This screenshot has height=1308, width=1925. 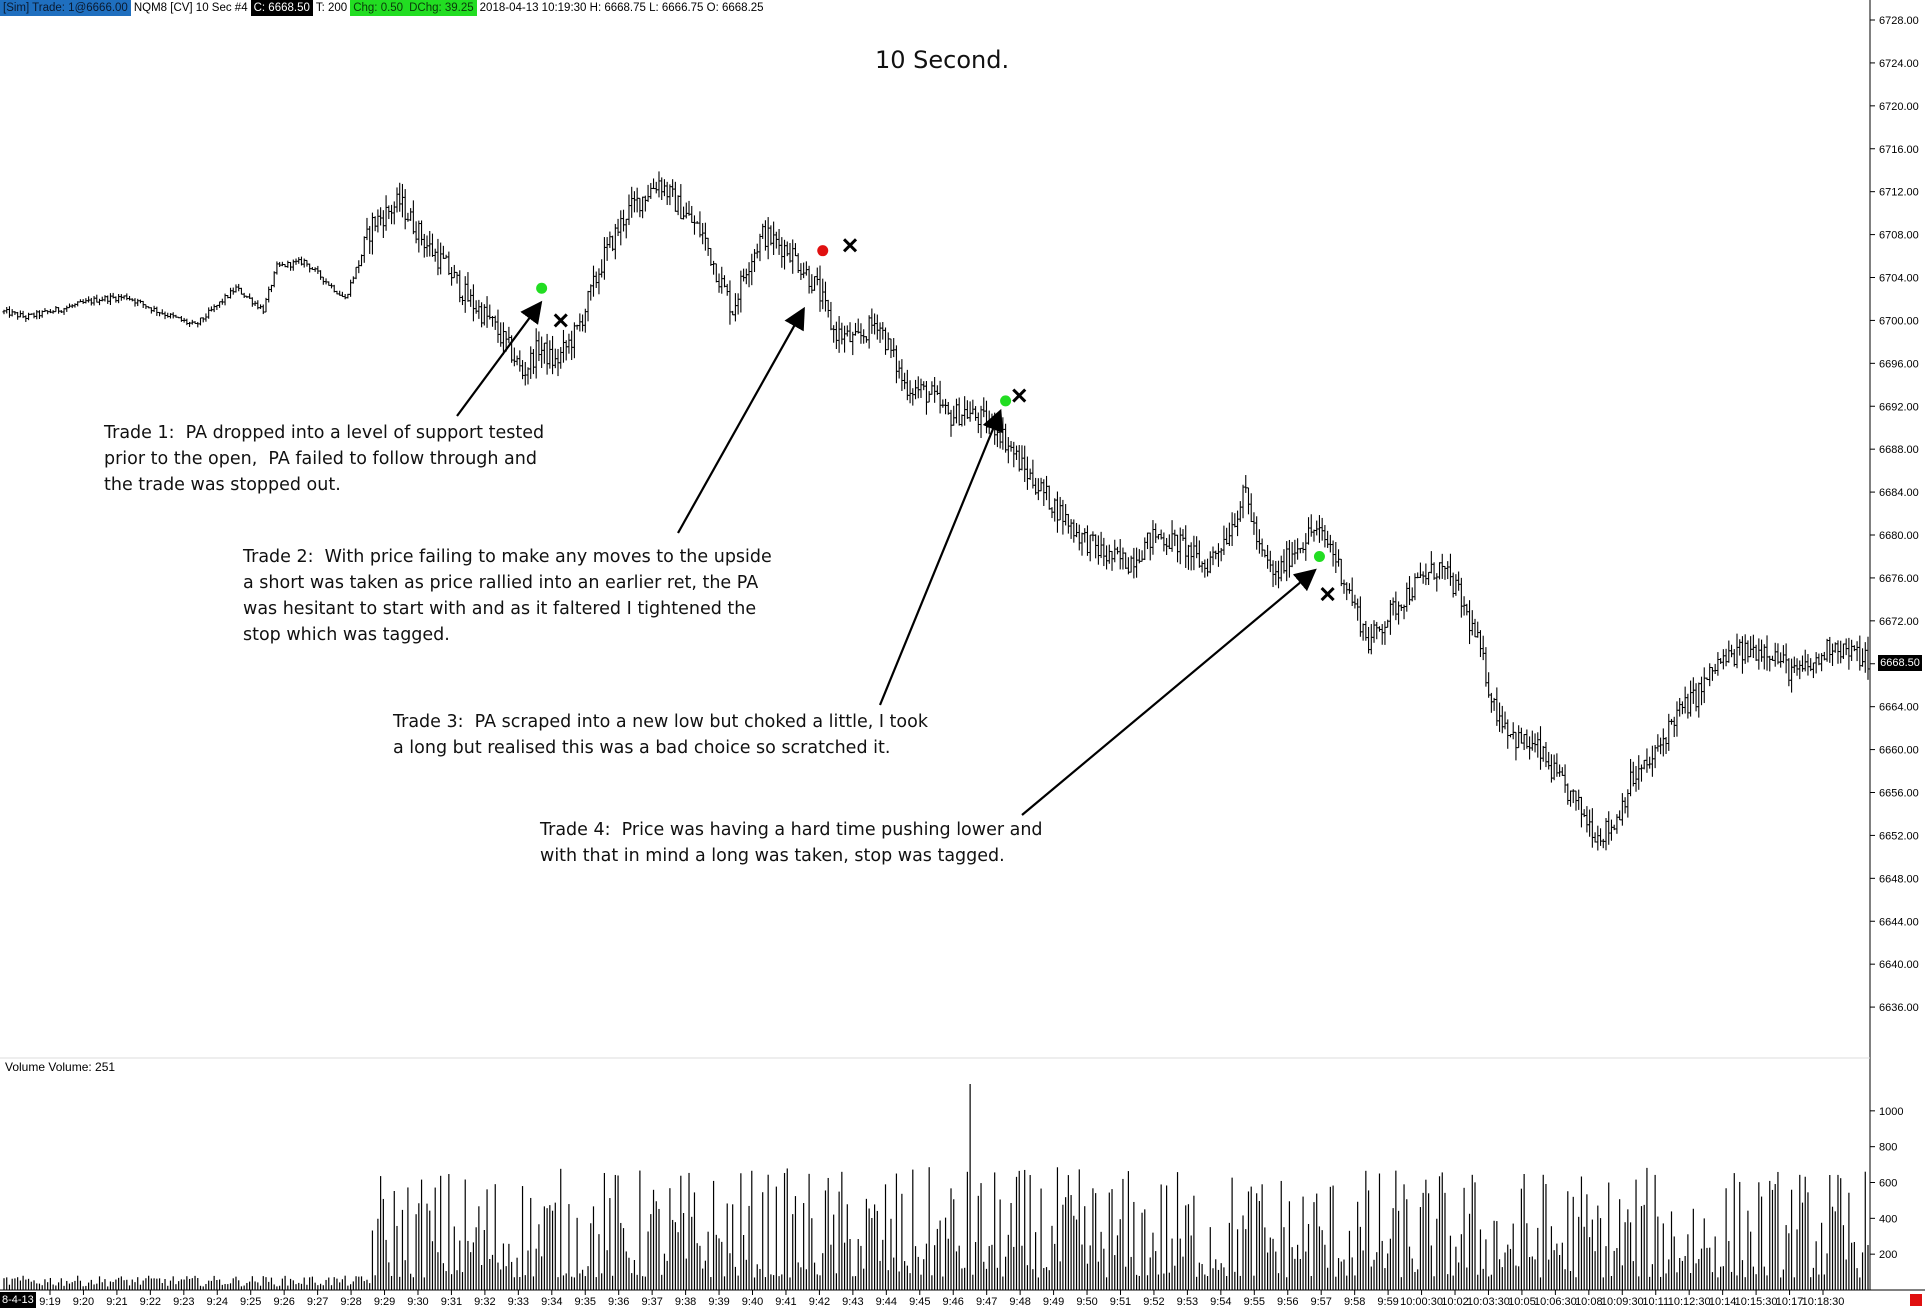 What do you see at coordinates (935, 420) in the screenshot?
I see `trade-markers` at bounding box center [935, 420].